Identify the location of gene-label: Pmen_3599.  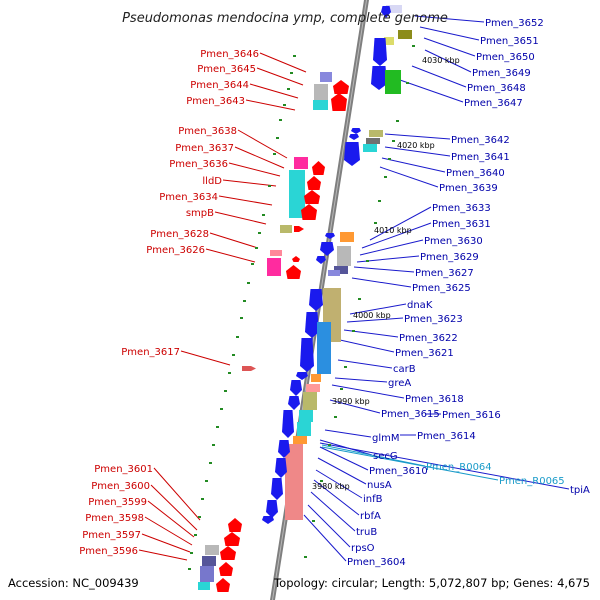
(117, 502).